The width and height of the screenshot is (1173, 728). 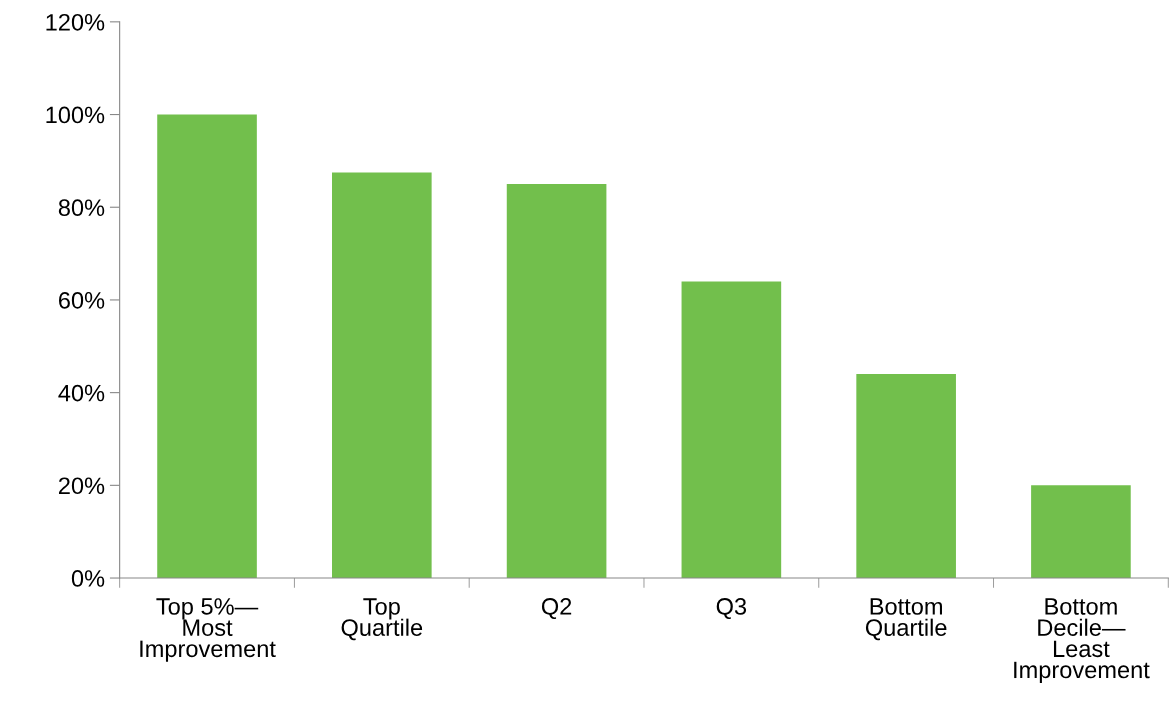 I want to click on x-tick-label: Top Quartile, so click(x=382, y=619).